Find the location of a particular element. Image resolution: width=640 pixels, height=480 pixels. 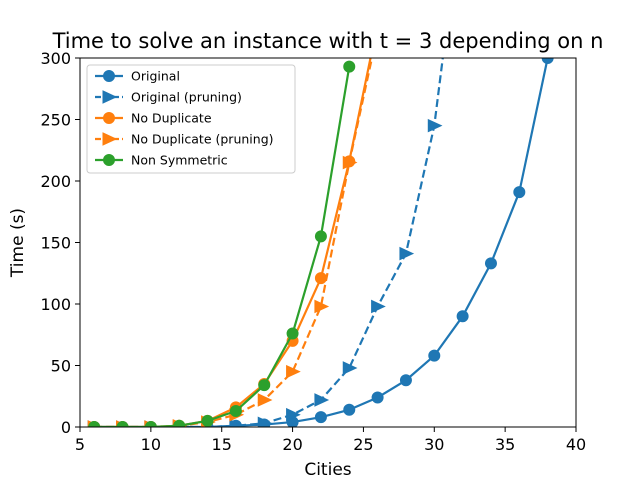

legend-frame is located at coordinates (191, 119).